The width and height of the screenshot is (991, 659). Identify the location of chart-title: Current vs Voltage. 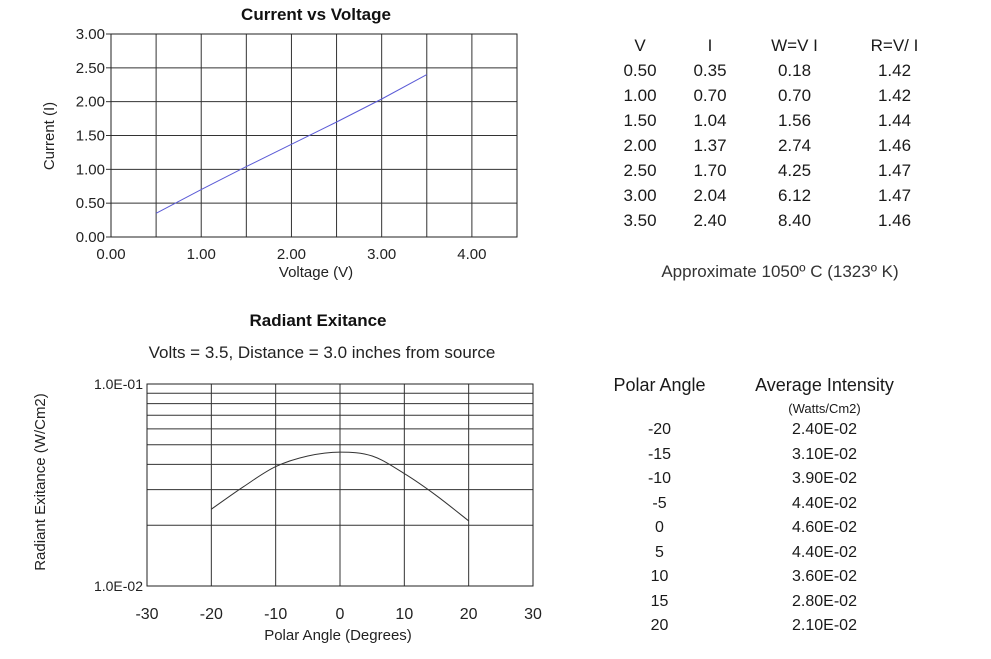
(316, 14).